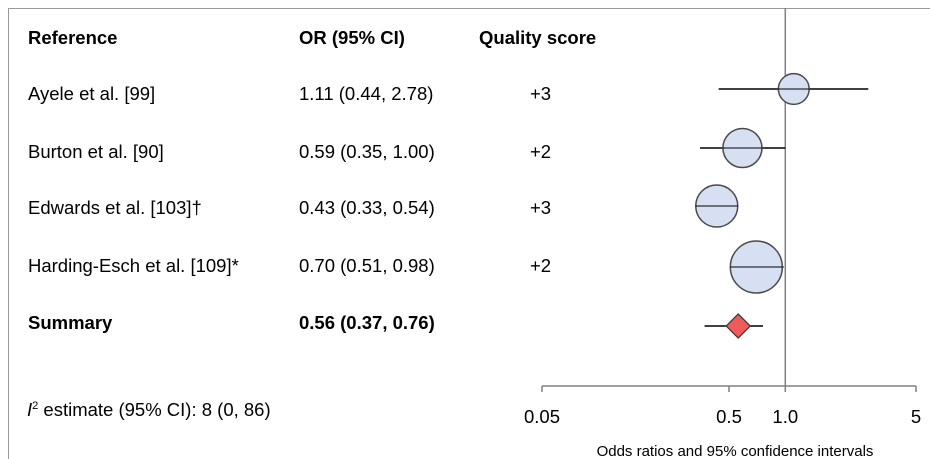 The width and height of the screenshot is (930, 459). I want to click on heterogeneity-estimate: I2 estimate (95% CI): 8 (0, 86), so click(149, 410).